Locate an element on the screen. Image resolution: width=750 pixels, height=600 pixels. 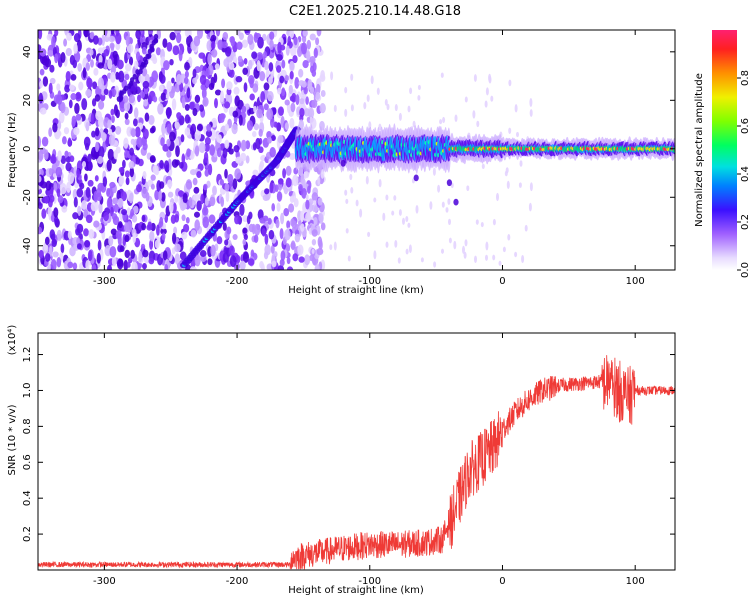
snr-x-tick-label: -200 is located at coordinates (237, 581).